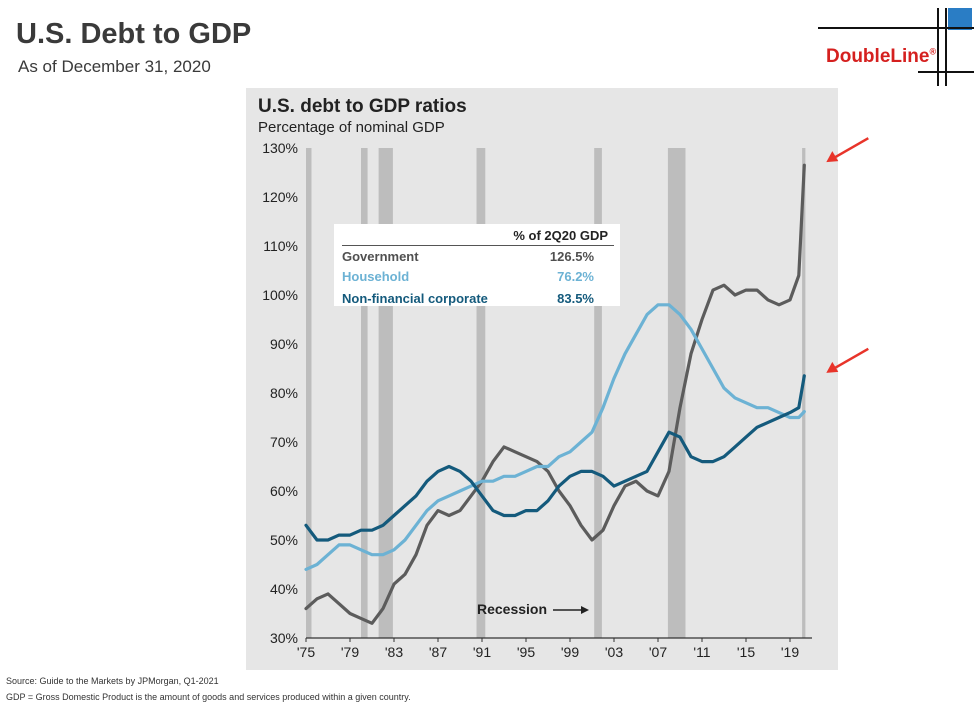 The height and width of the screenshot is (704, 977). Describe the element at coordinates (614, 652) in the screenshot. I see `x-tick-label: '03` at that location.